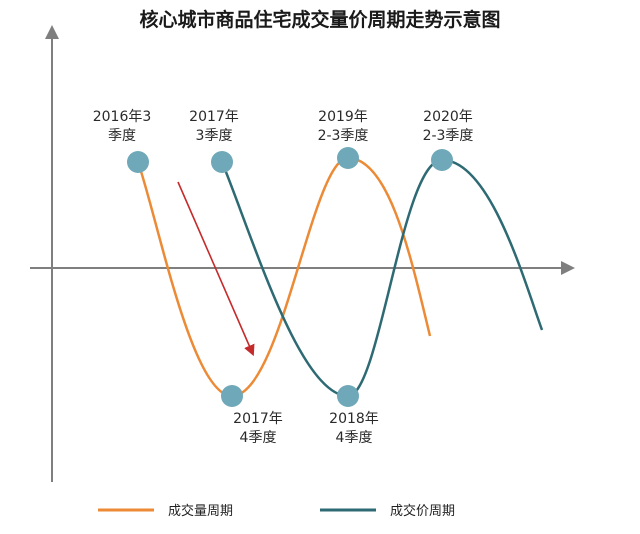 This screenshot has height=534, width=640. I want to click on label-price-trough-2018-line2: 4季度, so click(354, 438).